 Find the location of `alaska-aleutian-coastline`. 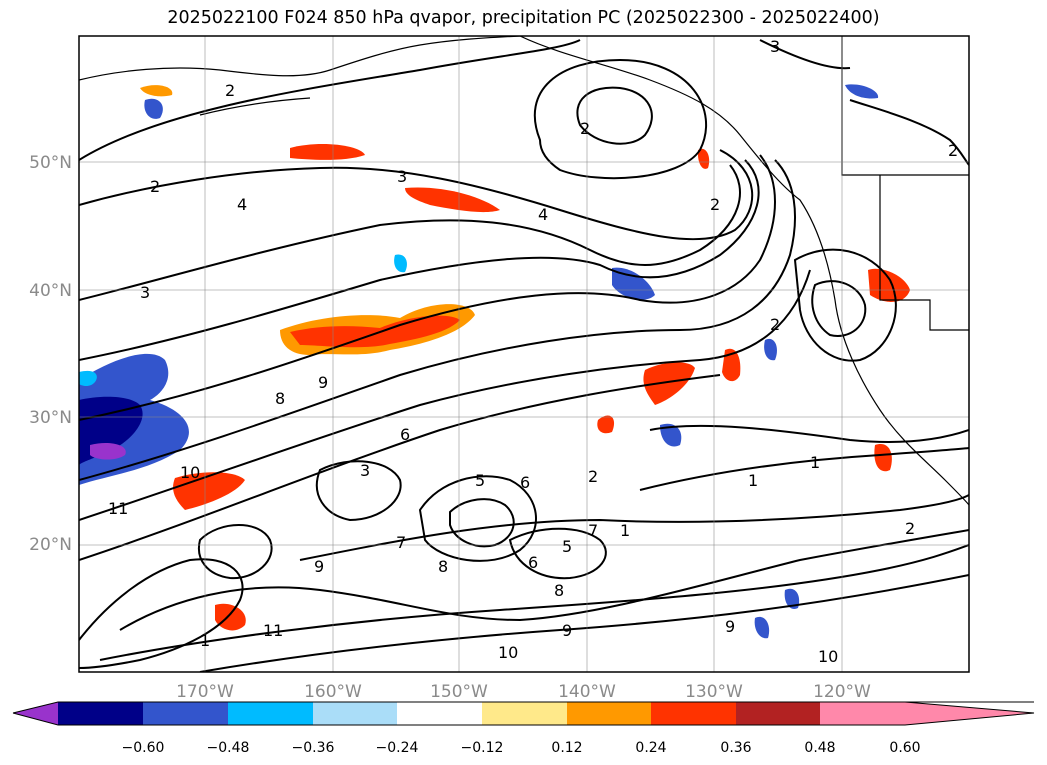

alaska-aleutian-coastline is located at coordinates (300, 58).